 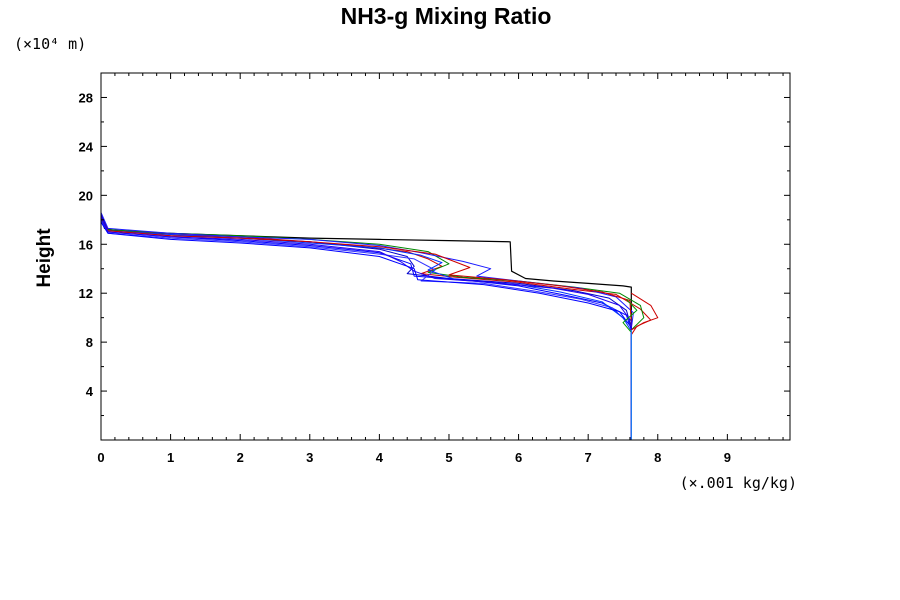 I want to click on x-tick-label: 1, so click(x=170, y=457).